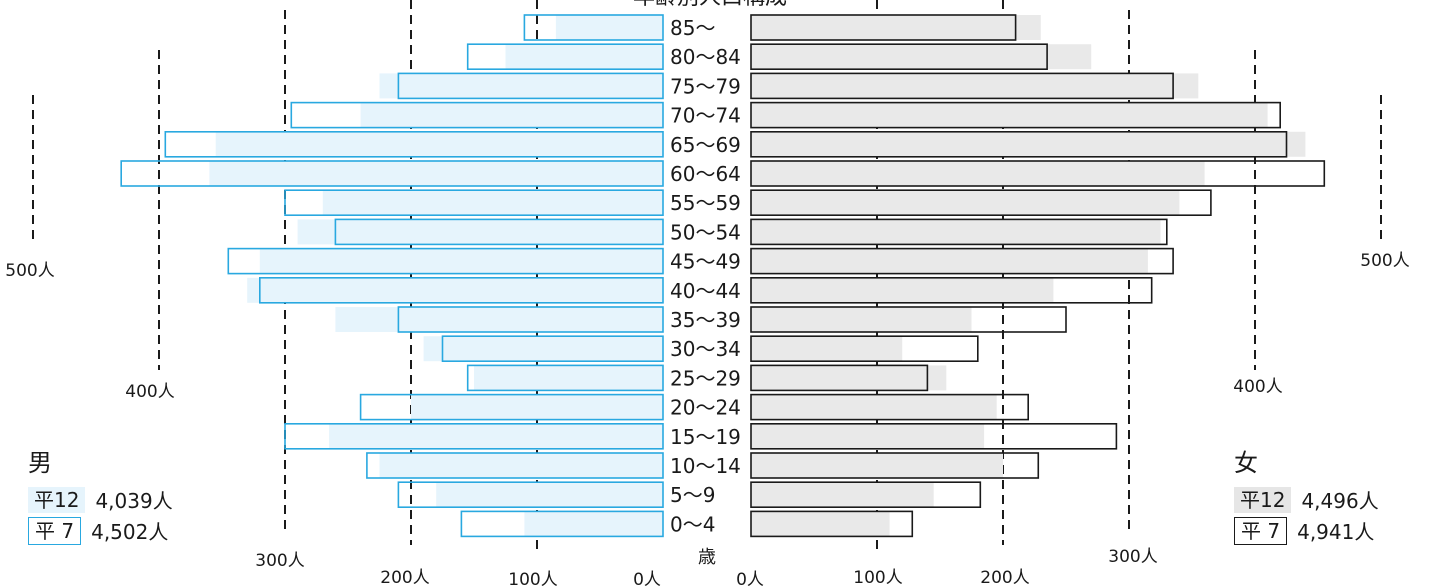  Describe the element at coordinates (705, 408) in the screenshot. I see `age-group-label: 20〜24` at that location.